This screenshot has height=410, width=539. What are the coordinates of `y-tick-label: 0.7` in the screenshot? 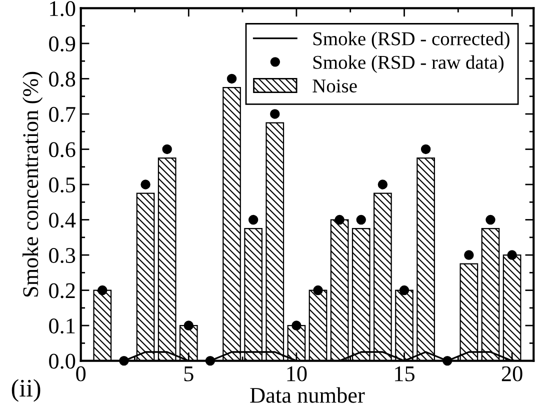 It's located at (62, 114).